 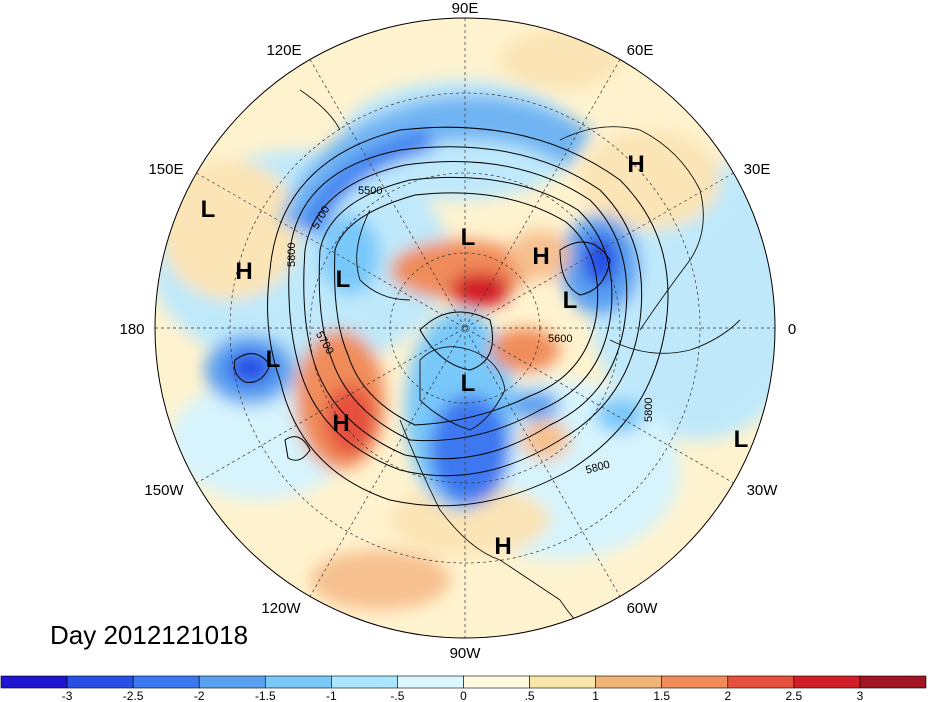 What do you see at coordinates (757, 169) in the screenshot?
I see `lon-label-30e: 30E` at bounding box center [757, 169].